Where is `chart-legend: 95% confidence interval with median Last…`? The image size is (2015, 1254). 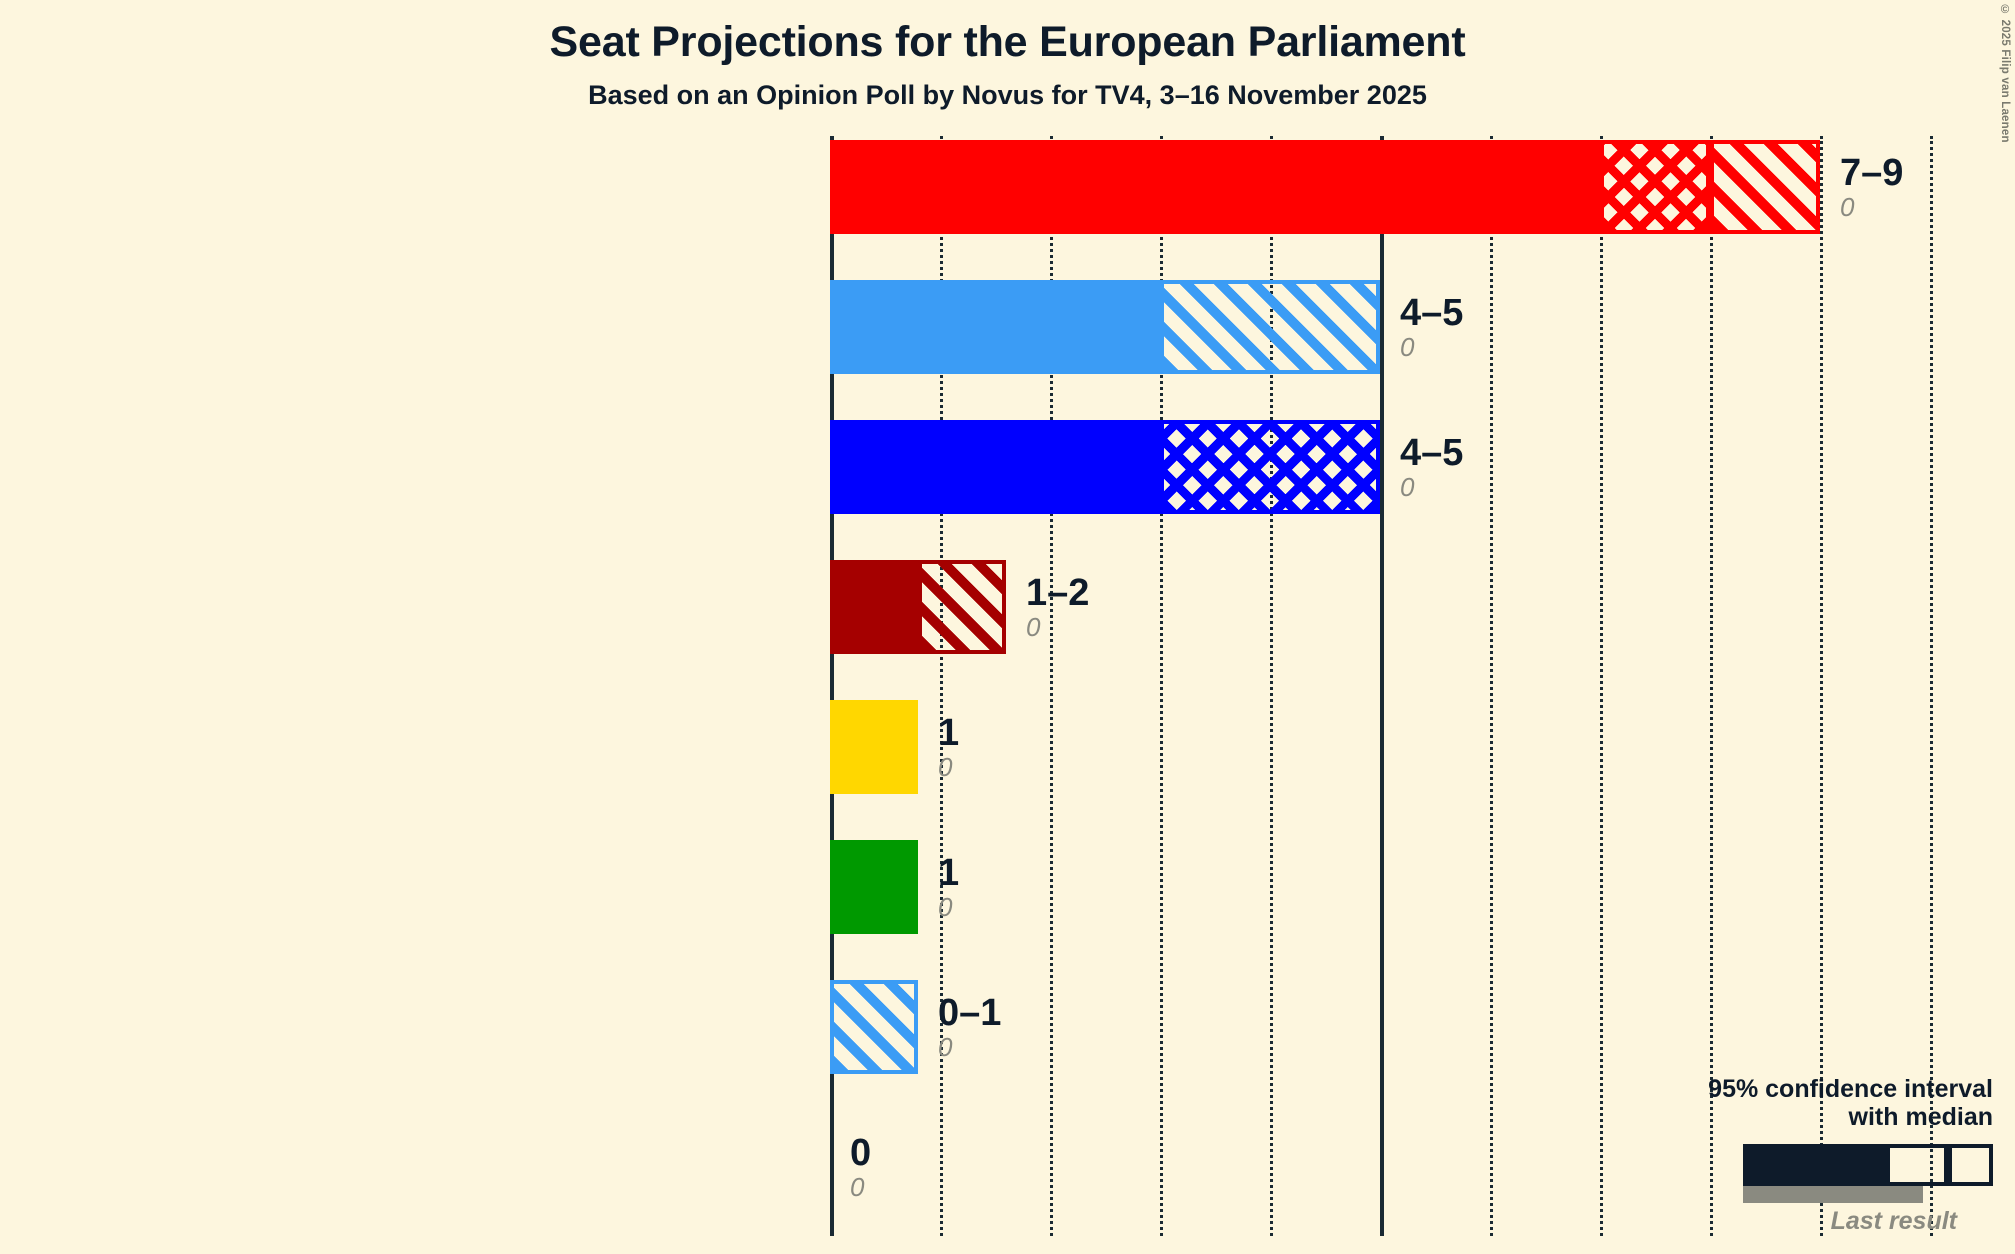 chart-legend: 95% confidence interval with median Last… is located at coordinates (1813, 1156).